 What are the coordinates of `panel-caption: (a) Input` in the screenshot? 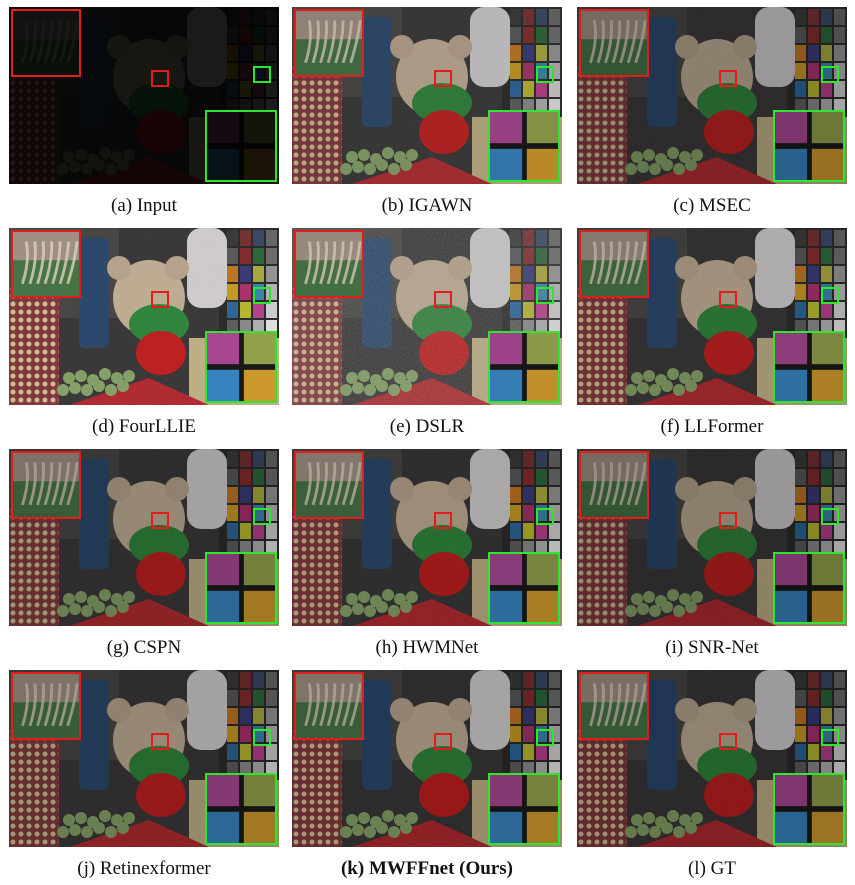 It's located at (144, 205).